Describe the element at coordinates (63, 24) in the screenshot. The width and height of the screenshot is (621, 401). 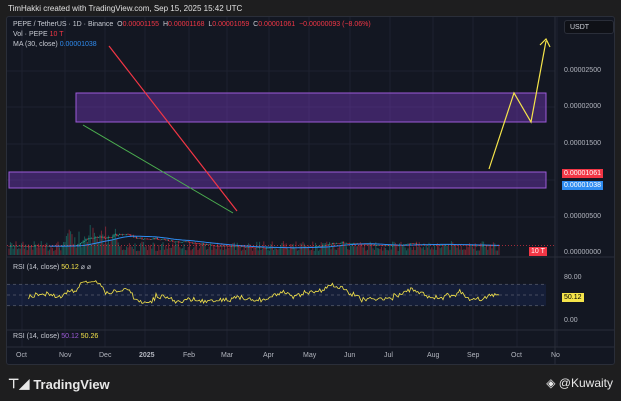
I see `symbol-label: PEPE / TetherUS · 1D · Binance` at that location.